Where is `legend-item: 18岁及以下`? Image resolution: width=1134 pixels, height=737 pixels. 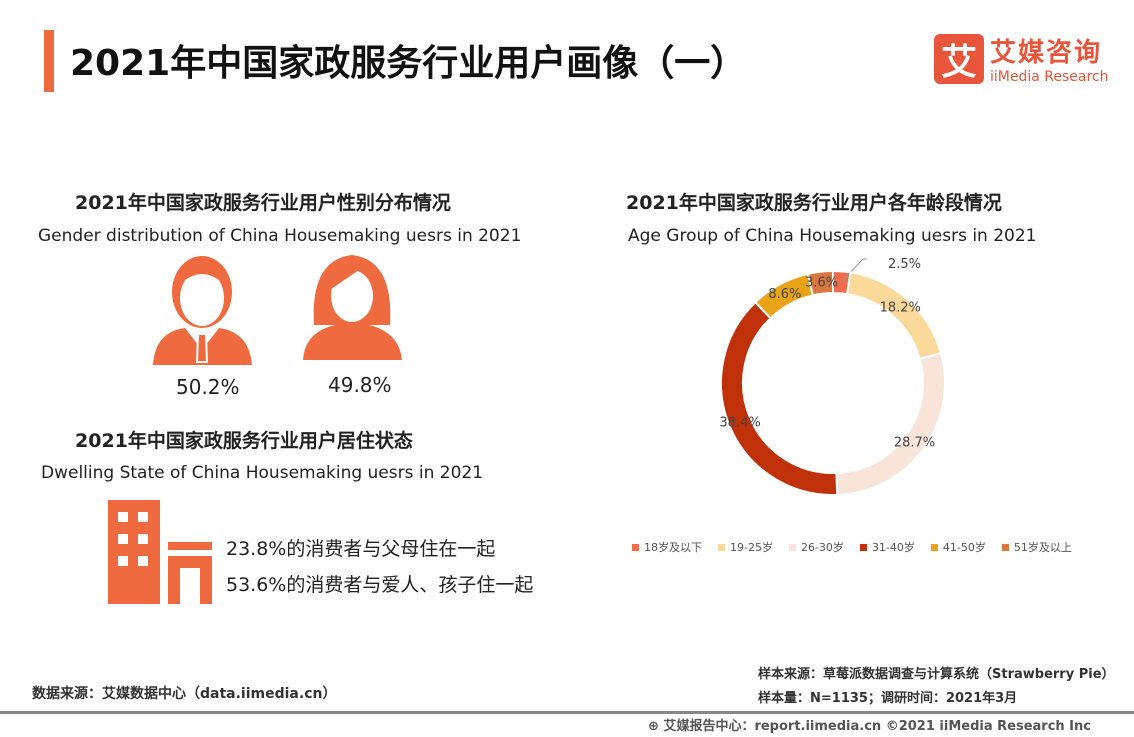 legend-item: 18岁及以下 is located at coordinates (667, 547).